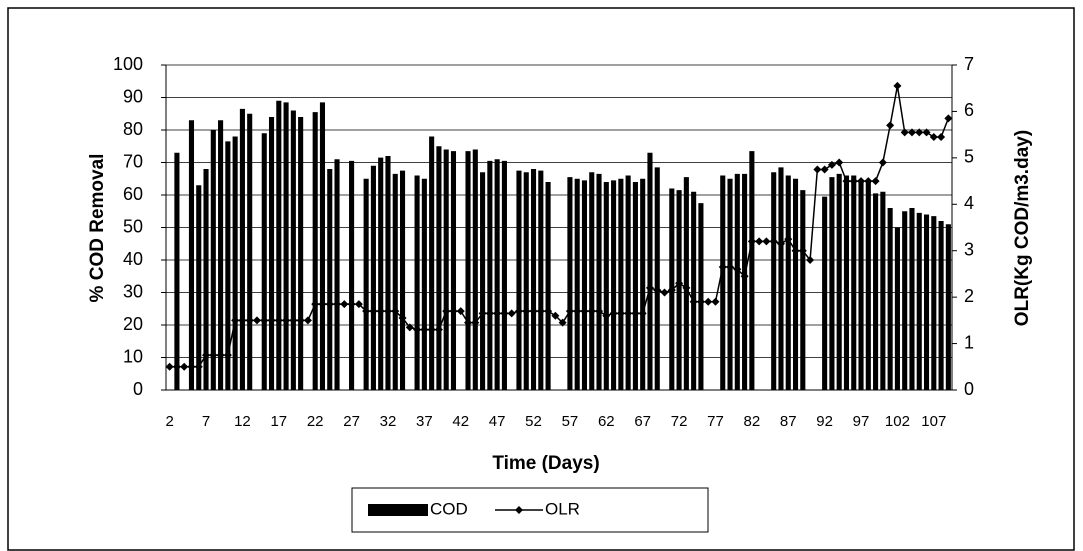 The height and width of the screenshot is (551, 1083). Describe the element at coordinates (969, 157) in the screenshot. I see `y2-tick-label: 5` at that location.